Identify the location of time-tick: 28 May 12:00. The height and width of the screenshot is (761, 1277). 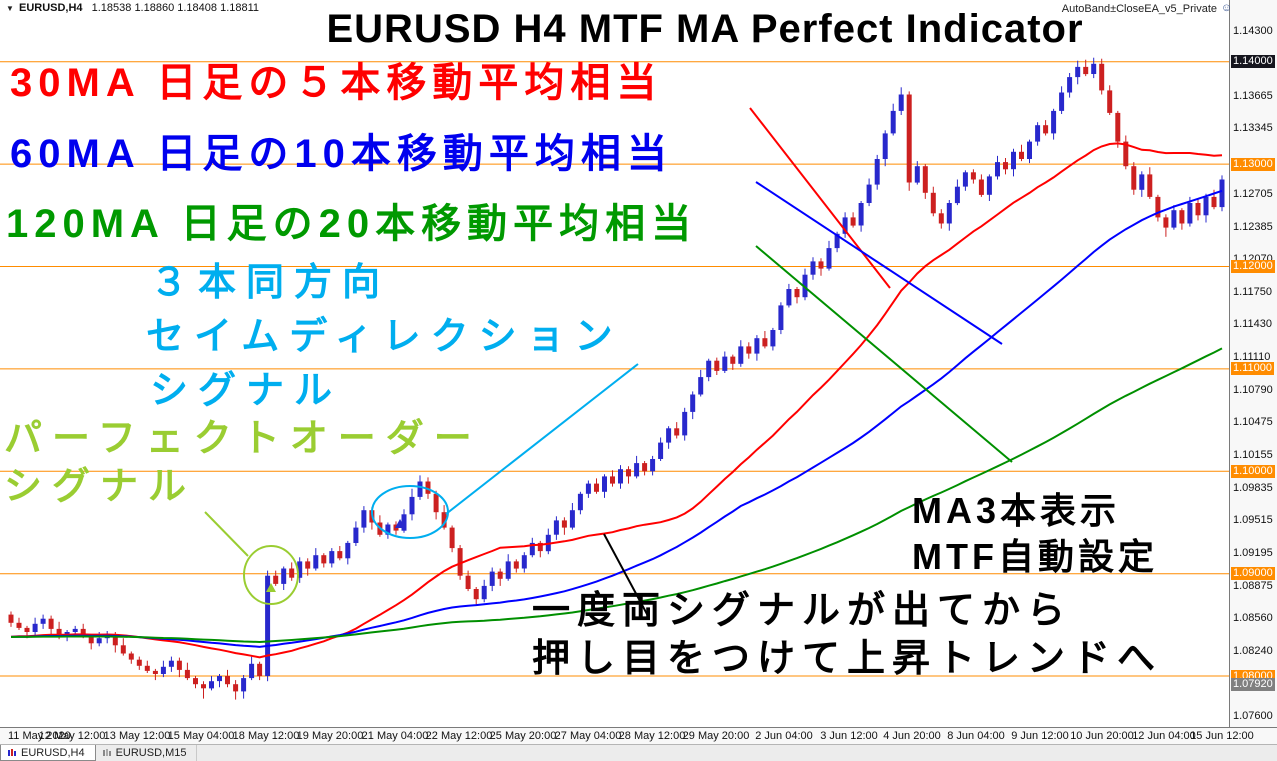
(652, 736).